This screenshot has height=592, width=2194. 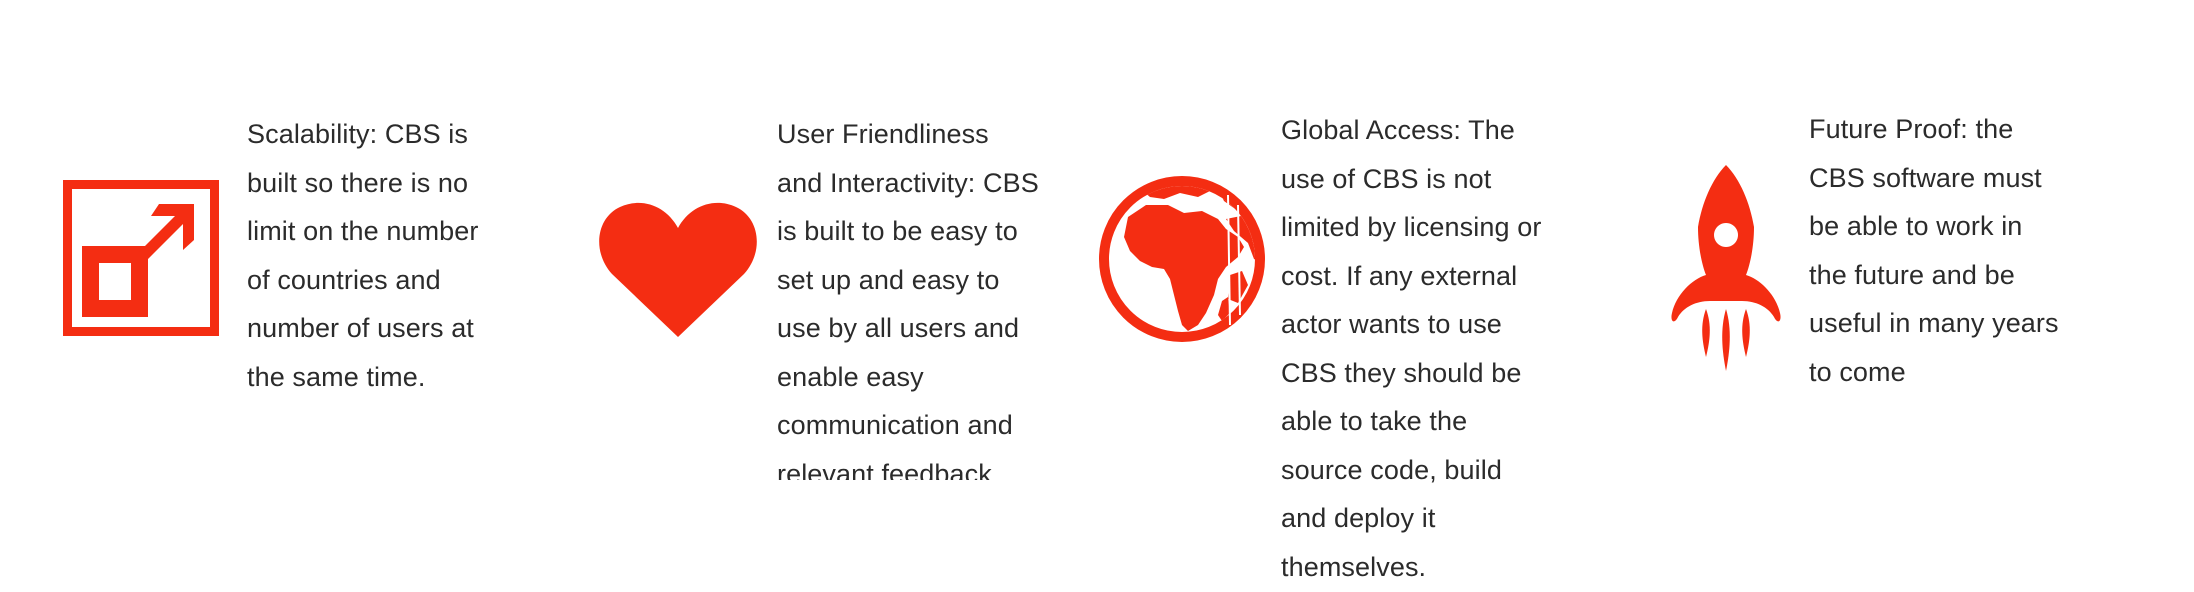 What do you see at coordinates (1182, 259) in the screenshot?
I see `globe-icon` at bounding box center [1182, 259].